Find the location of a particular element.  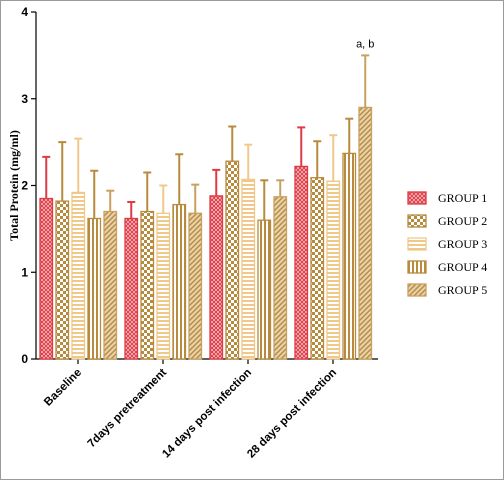

legend-label: GROUP 1 is located at coordinates (462, 198).